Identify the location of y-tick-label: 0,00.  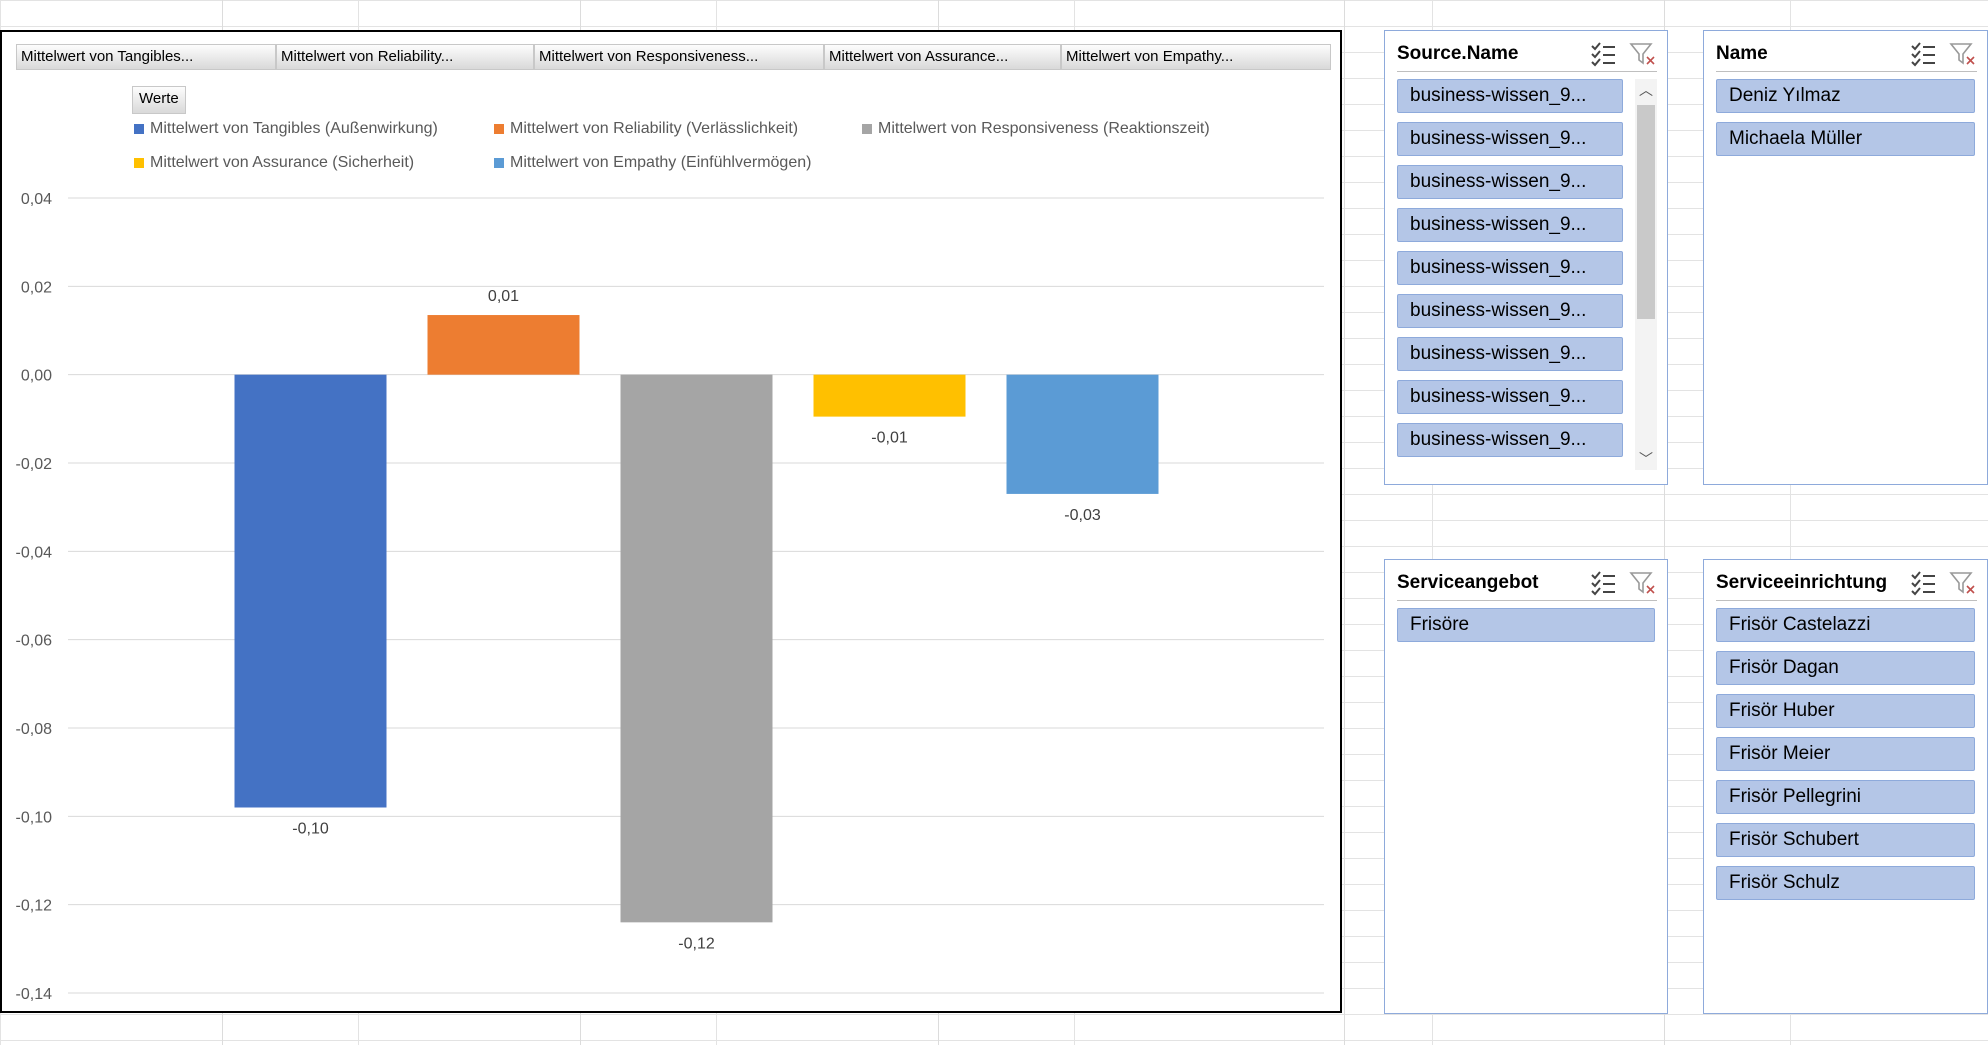
(36, 376).